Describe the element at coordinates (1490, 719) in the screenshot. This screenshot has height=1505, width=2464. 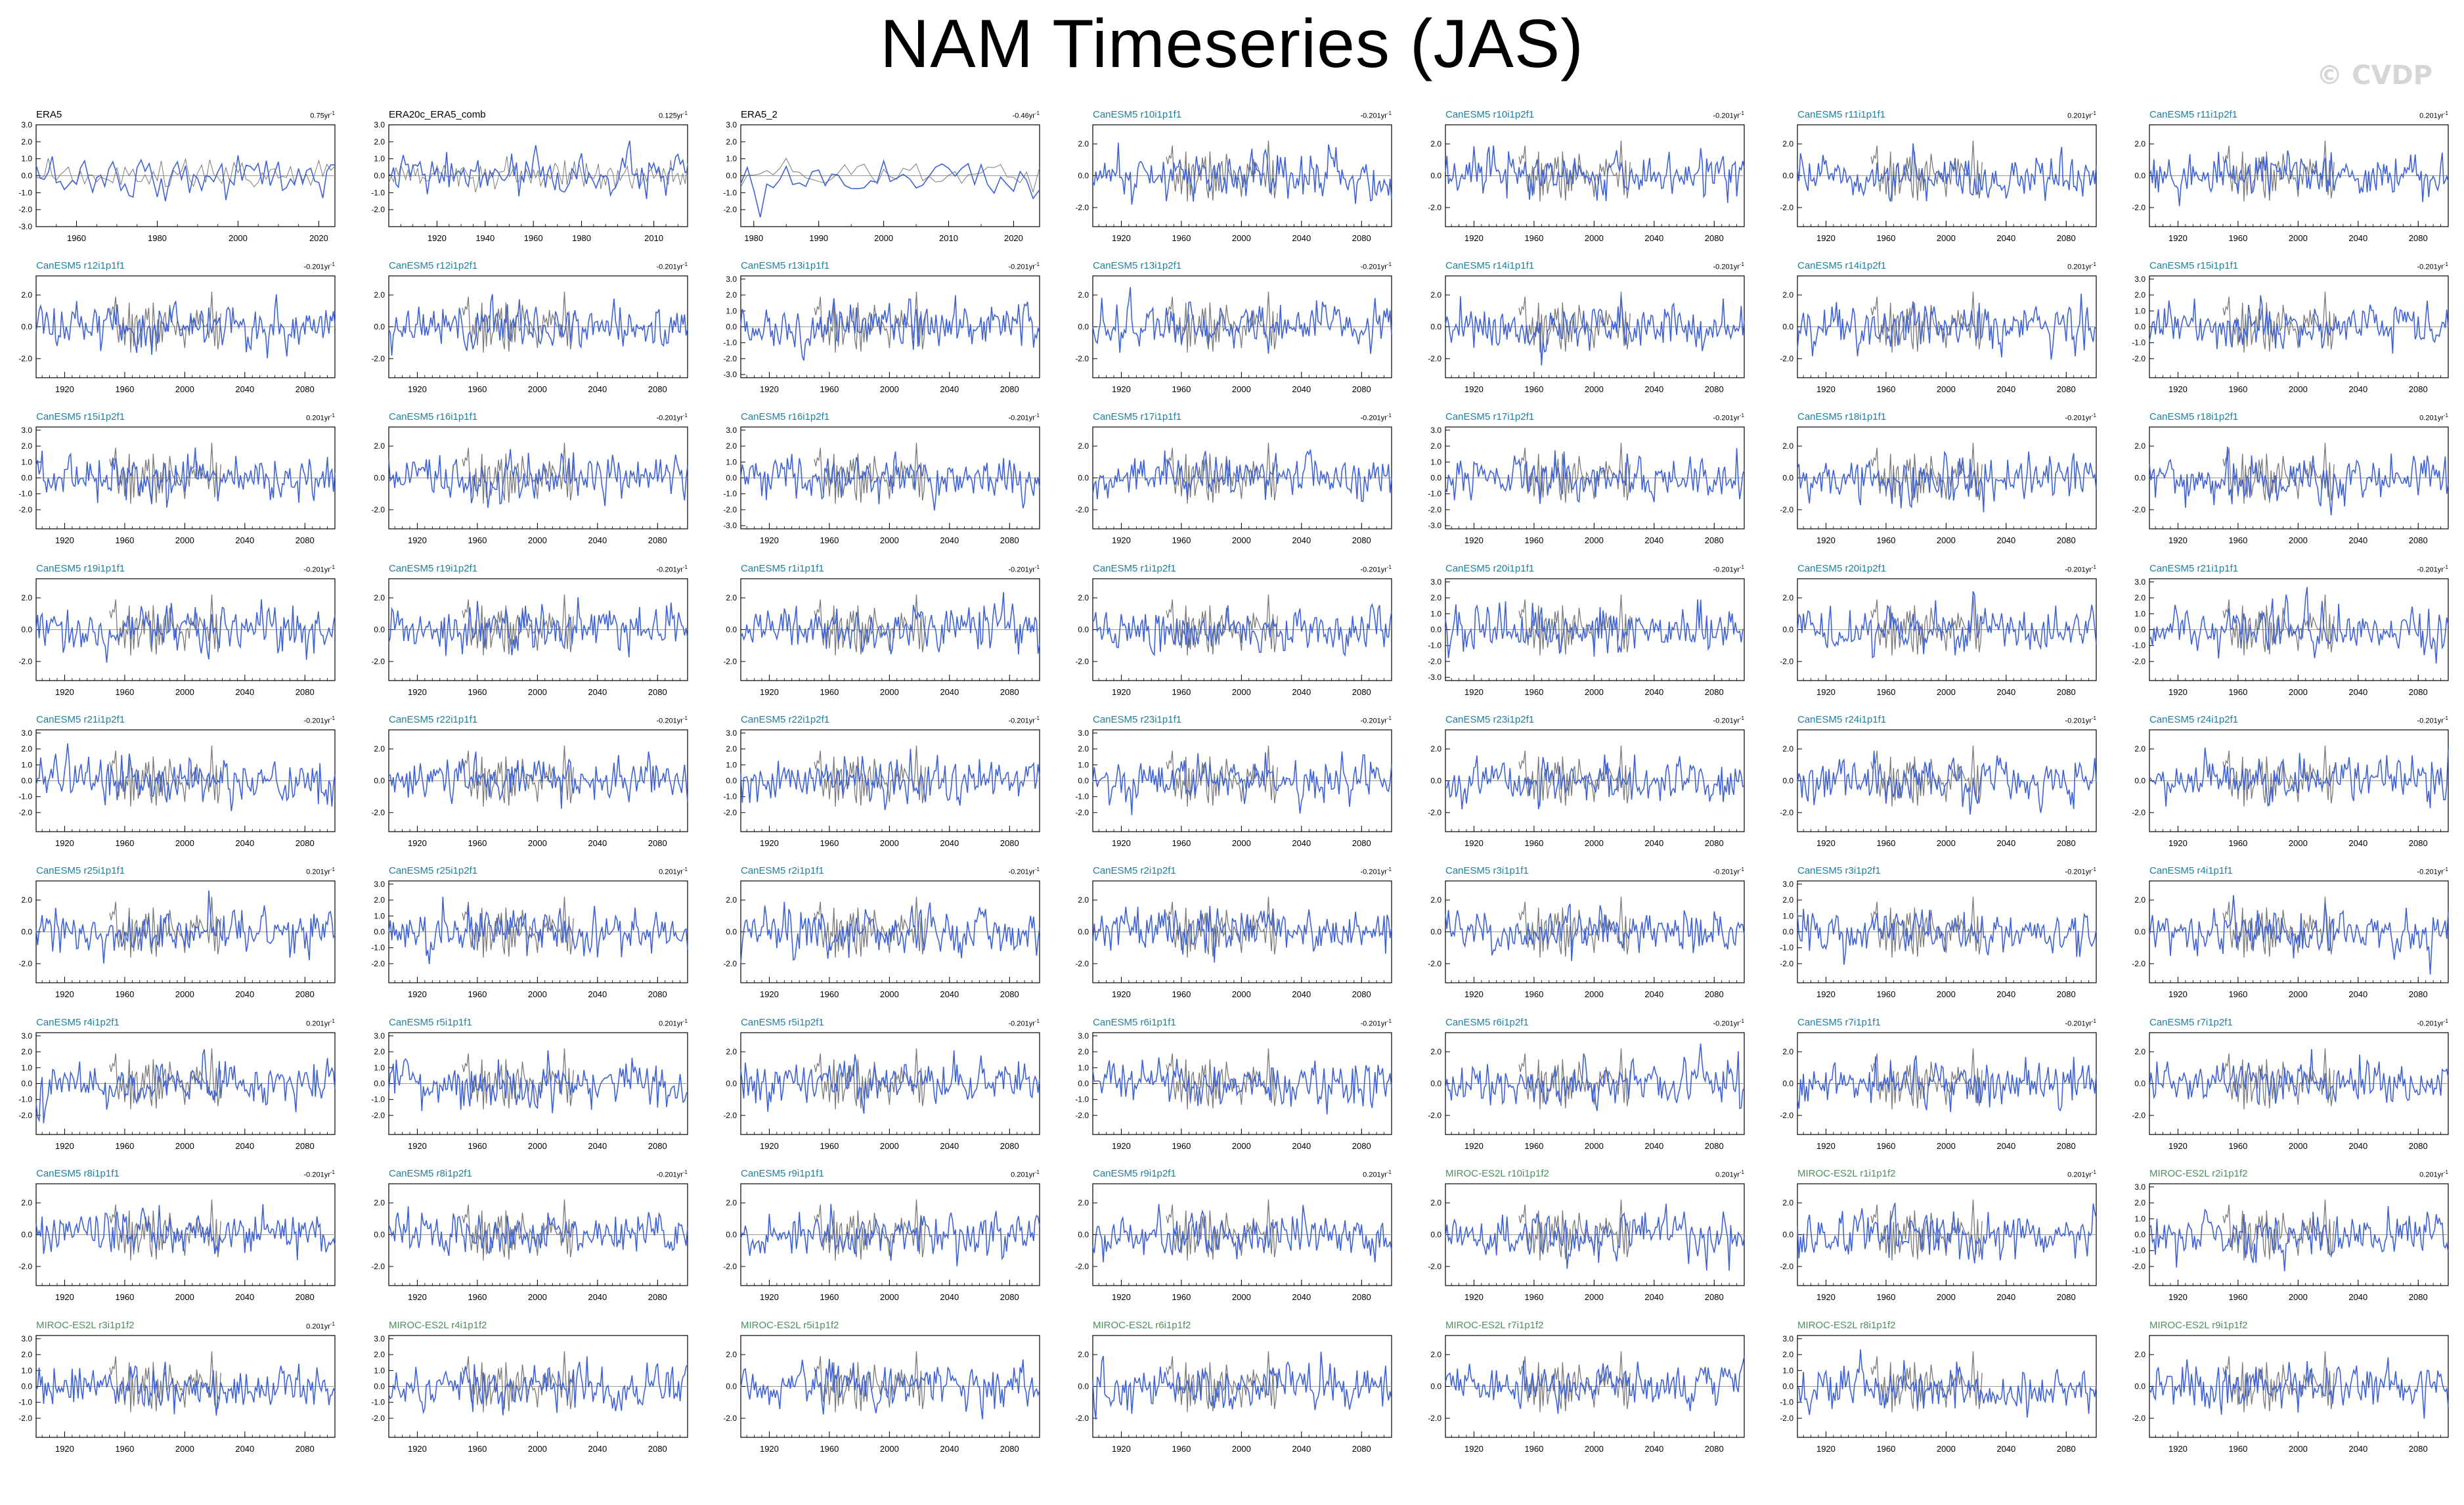
I see `panel-title: CanESM5 r23i1p2f1` at that location.